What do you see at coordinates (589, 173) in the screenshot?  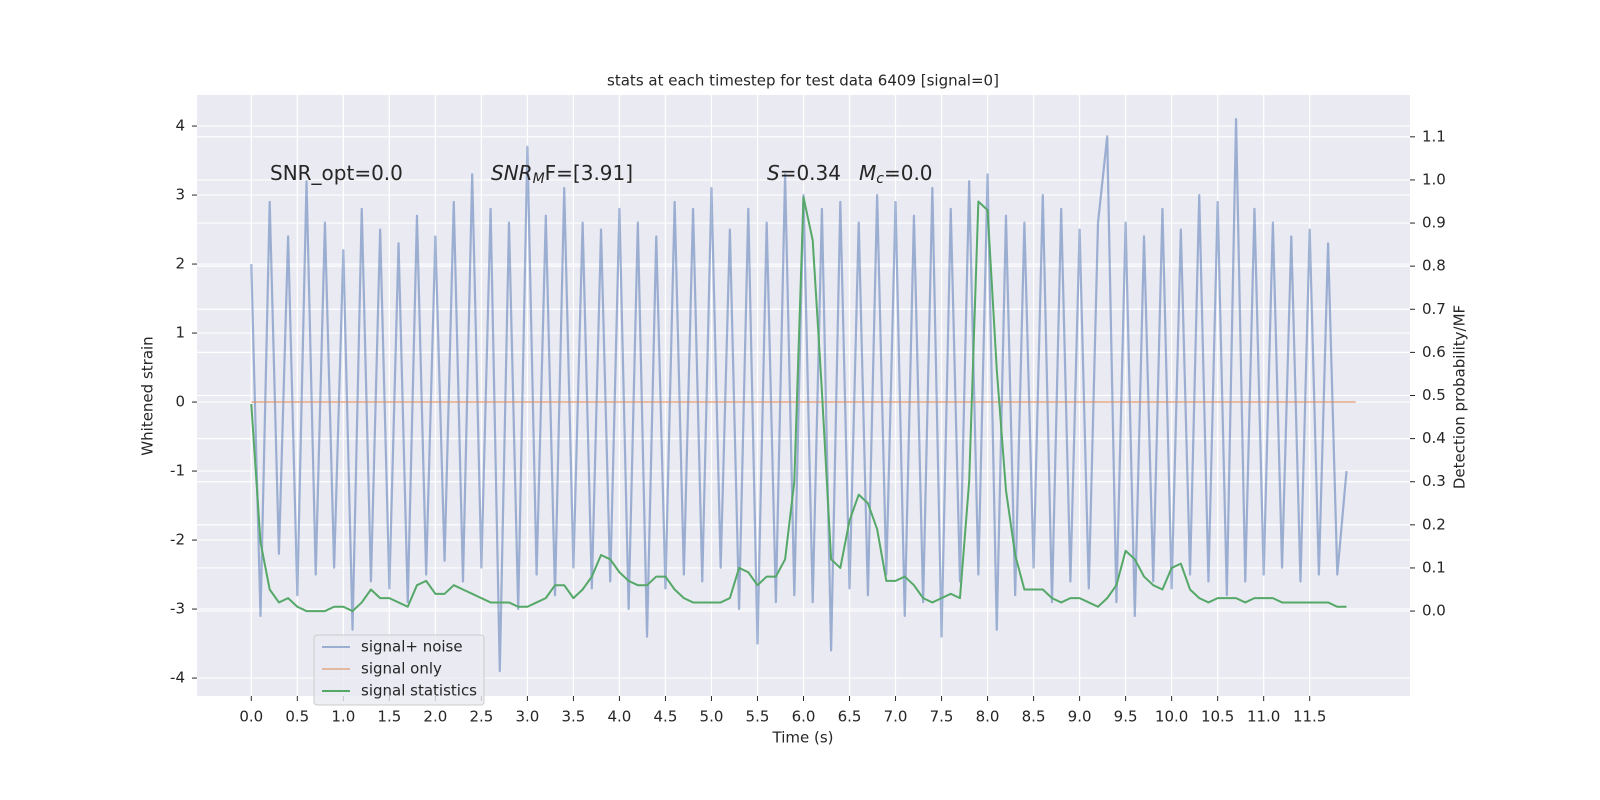 I see `annotation-text: F=[3.91]` at bounding box center [589, 173].